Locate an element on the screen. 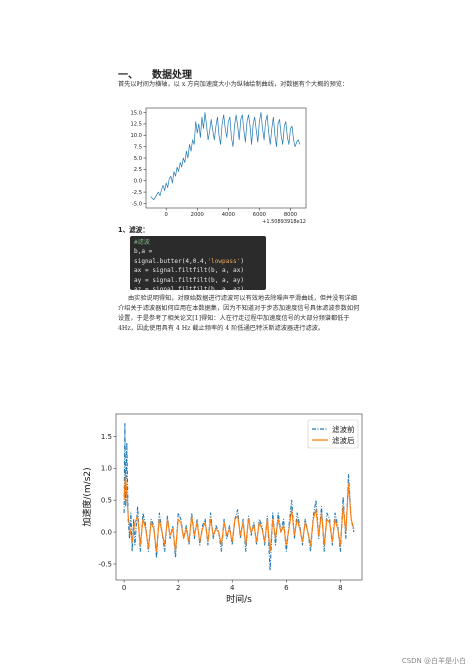  legend-label-1: 滤波前 is located at coordinates (343, 429).